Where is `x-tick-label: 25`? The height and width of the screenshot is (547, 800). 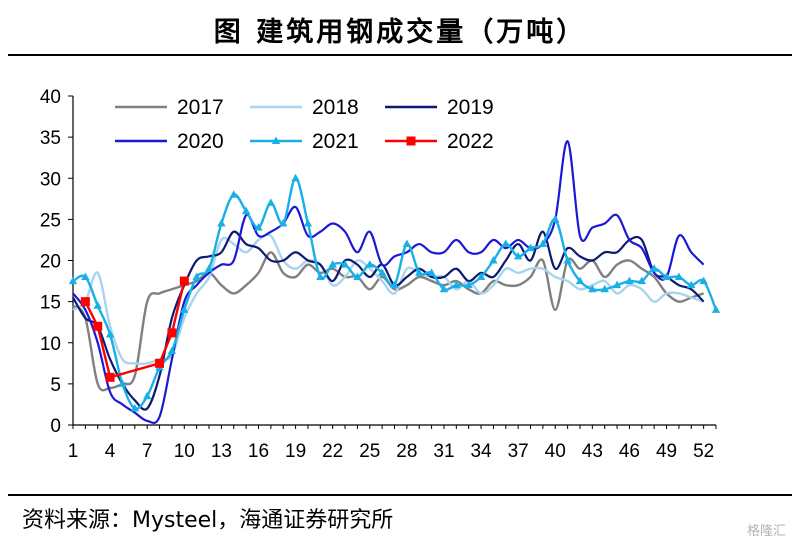
x-tick-label: 25 is located at coordinates (369, 451).